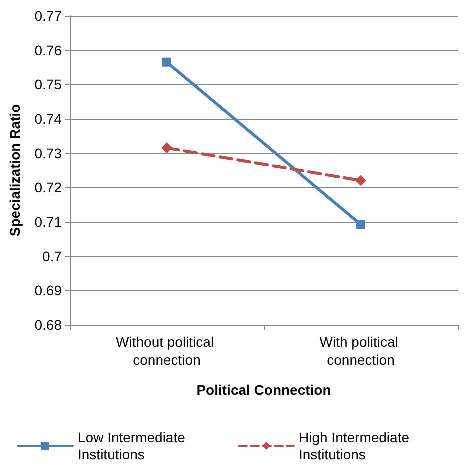  Describe the element at coordinates (48, 188) in the screenshot. I see `y-tick-label: 0.72` at that location.